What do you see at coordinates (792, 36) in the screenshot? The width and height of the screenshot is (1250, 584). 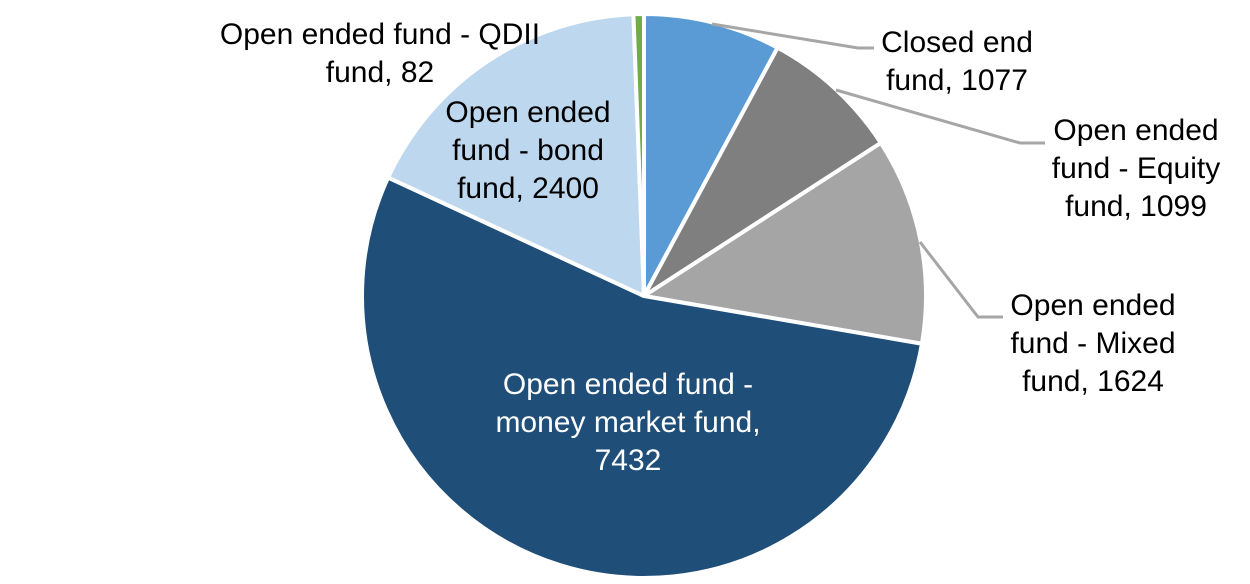 I see `leader-line-closed-end-fund` at bounding box center [792, 36].